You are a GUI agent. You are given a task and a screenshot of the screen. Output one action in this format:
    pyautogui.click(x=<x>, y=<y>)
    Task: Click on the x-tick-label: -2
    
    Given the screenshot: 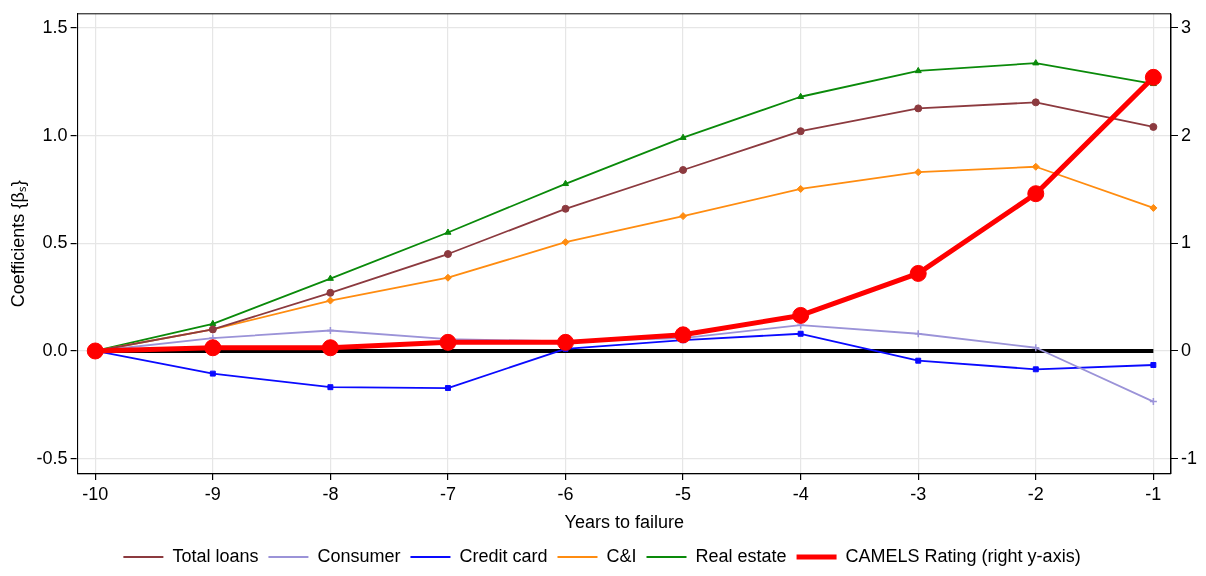 What is the action you would take?
    pyautogui.click(x=1035, y=493)
    